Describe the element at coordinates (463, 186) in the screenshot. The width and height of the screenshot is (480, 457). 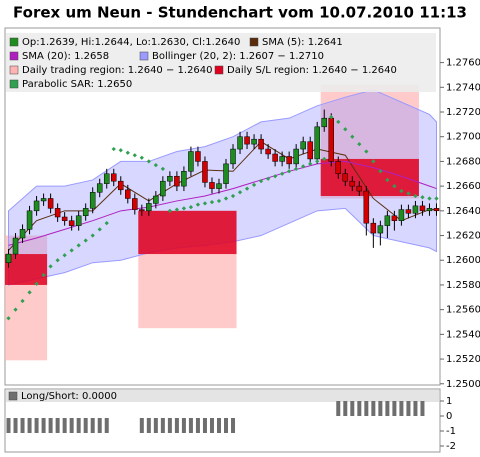
I see `y-tick-label: 1.2660` at that location.